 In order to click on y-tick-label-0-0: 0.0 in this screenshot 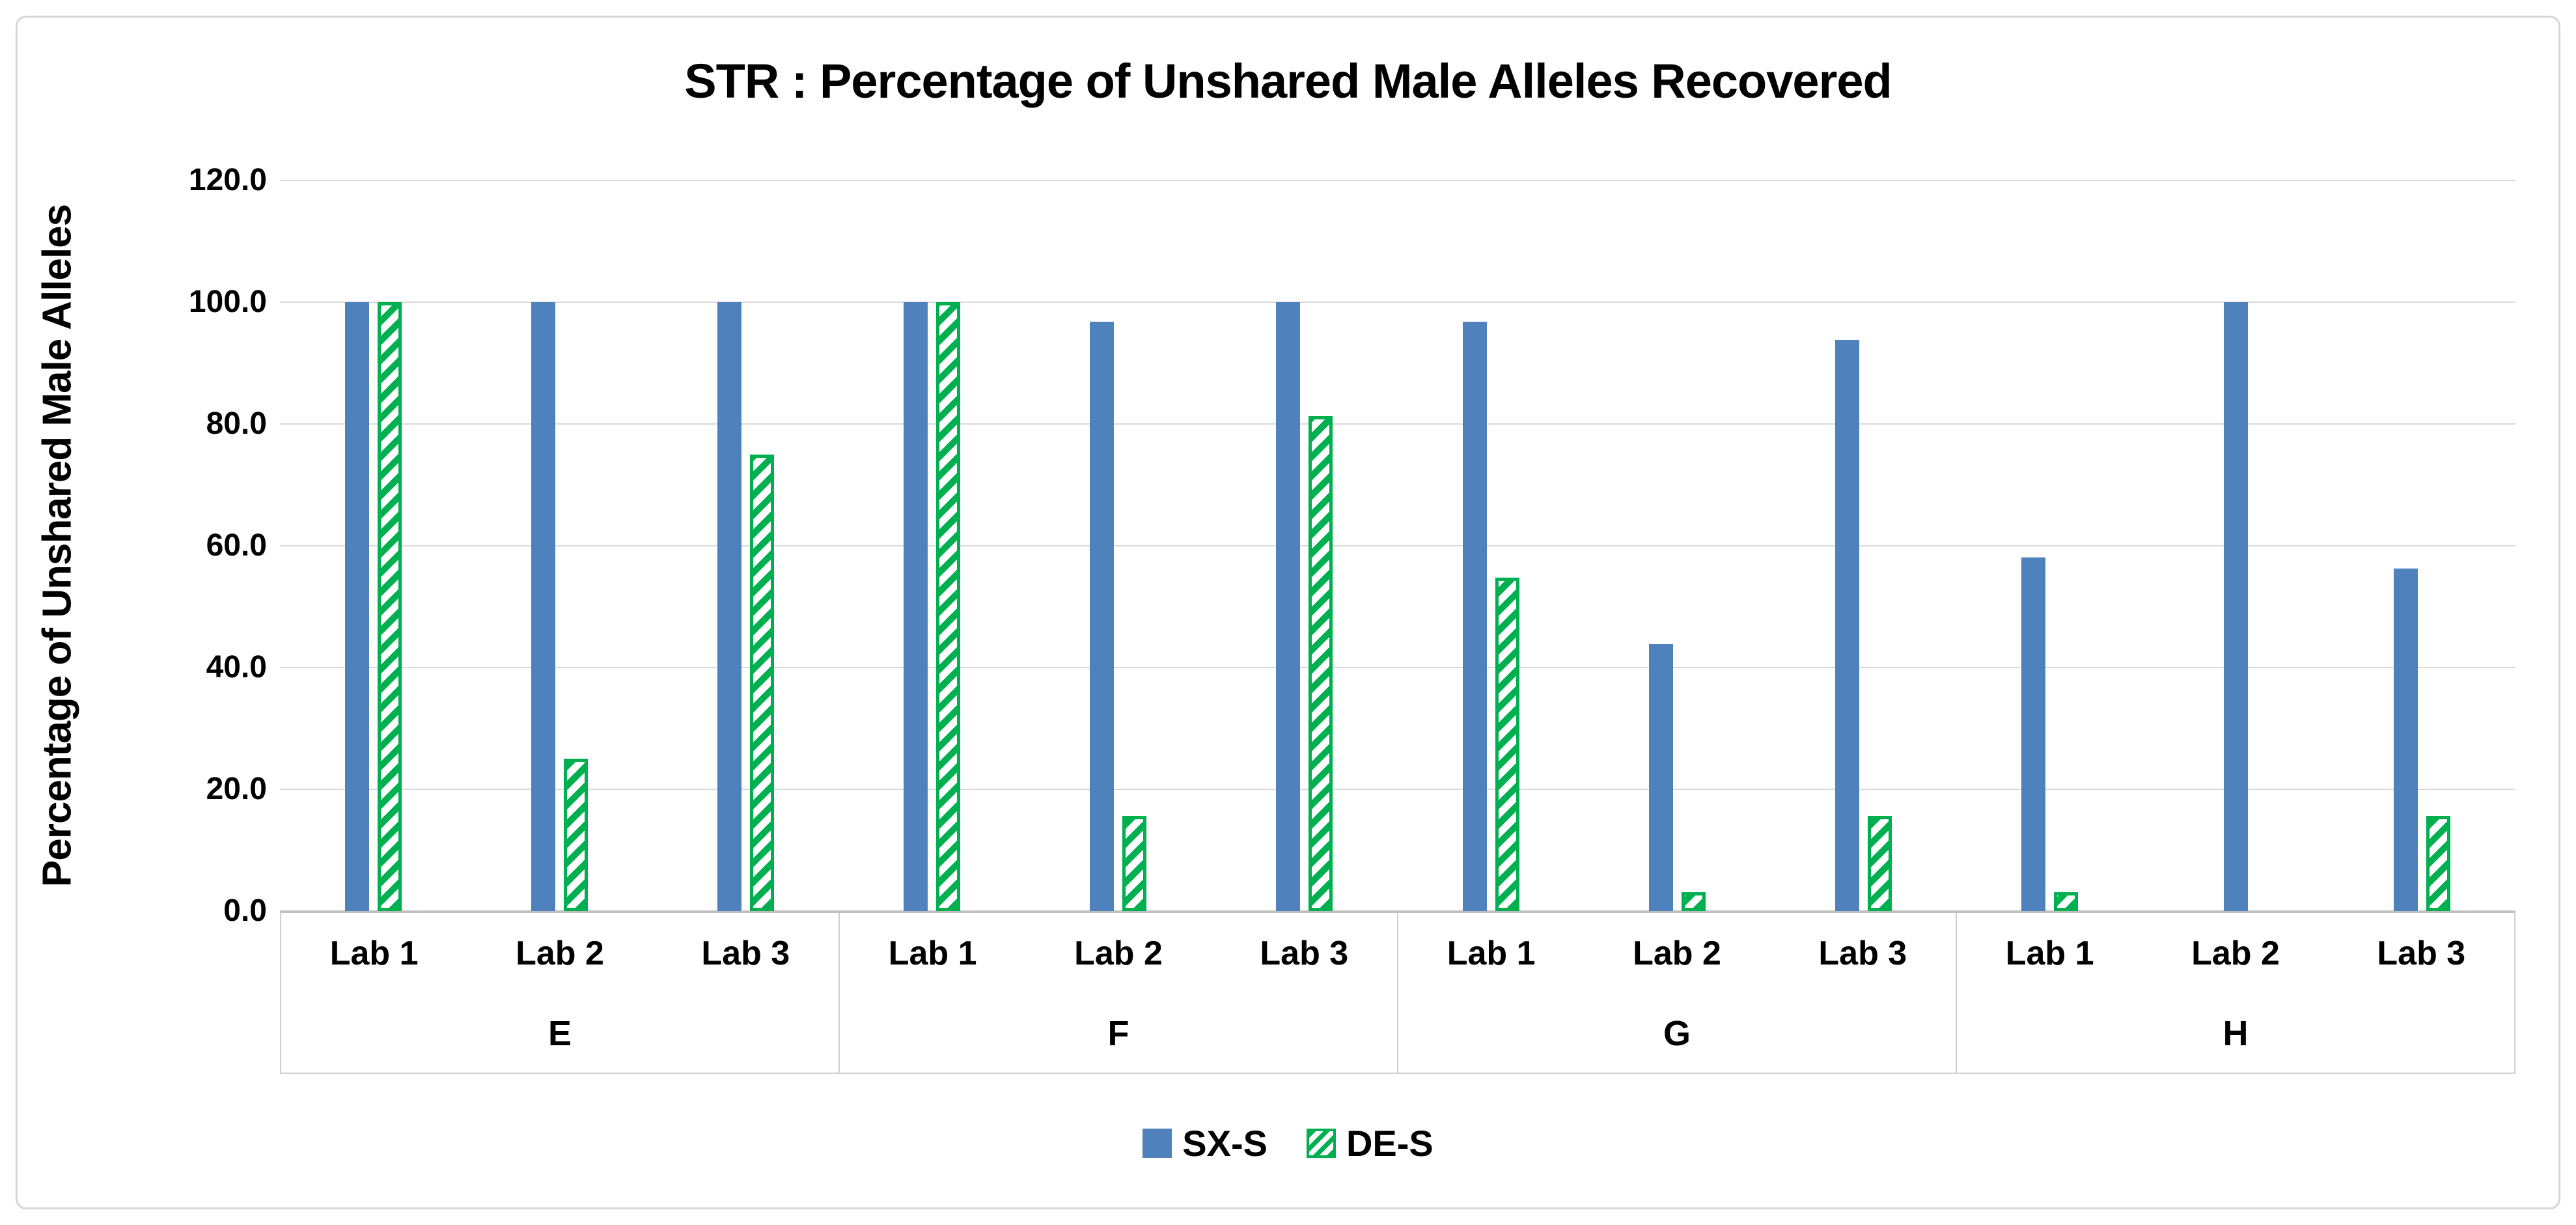, I will do `click(245, 911)`.